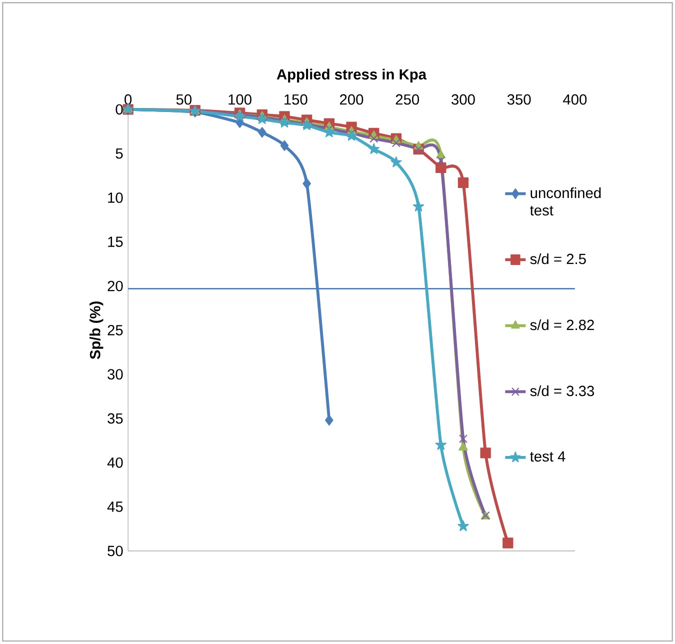  What do you see at coordinates (558, 259) in the screenshot?
I see `legend-label: s/d = 2.5` at bounding box center [558, 259].